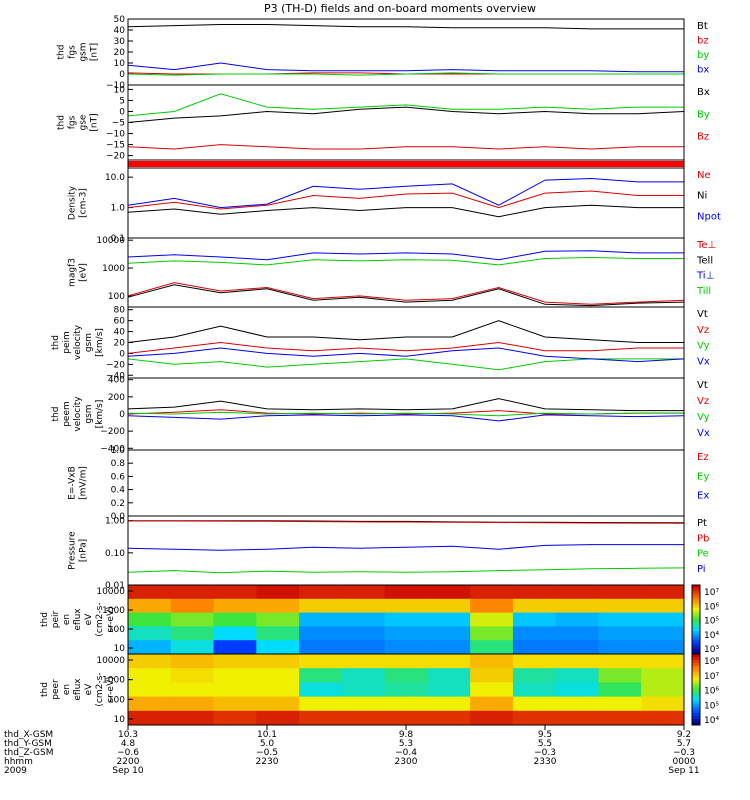  I want to click on x-tick-label: 2300, so click(406, 762).